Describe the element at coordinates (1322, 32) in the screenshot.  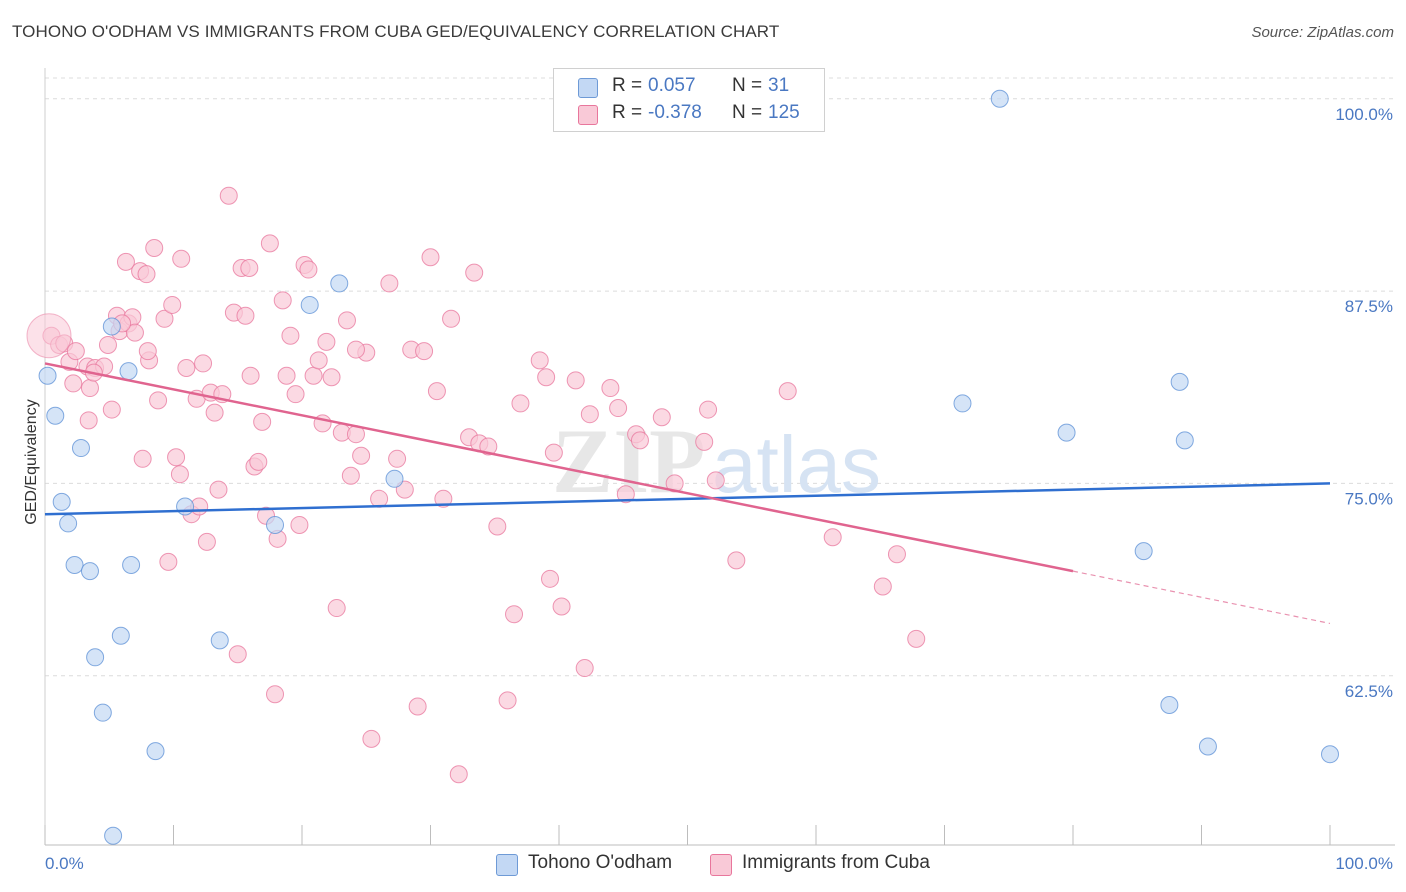
I see `source-label: Source: ZipAtlas.com` at that location.